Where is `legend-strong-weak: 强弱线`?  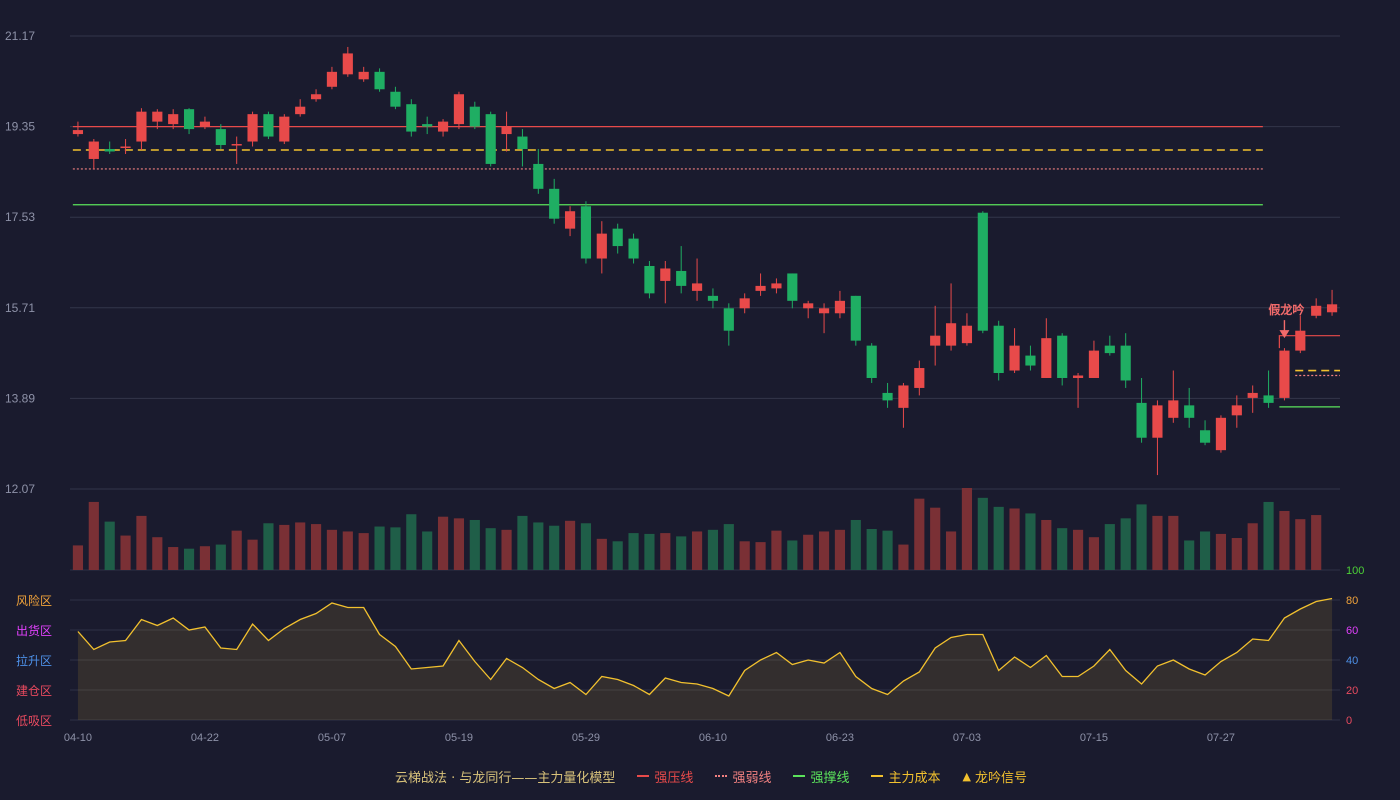
legend-strong-weak: 强弱线 is located at coordinates (743, 776).